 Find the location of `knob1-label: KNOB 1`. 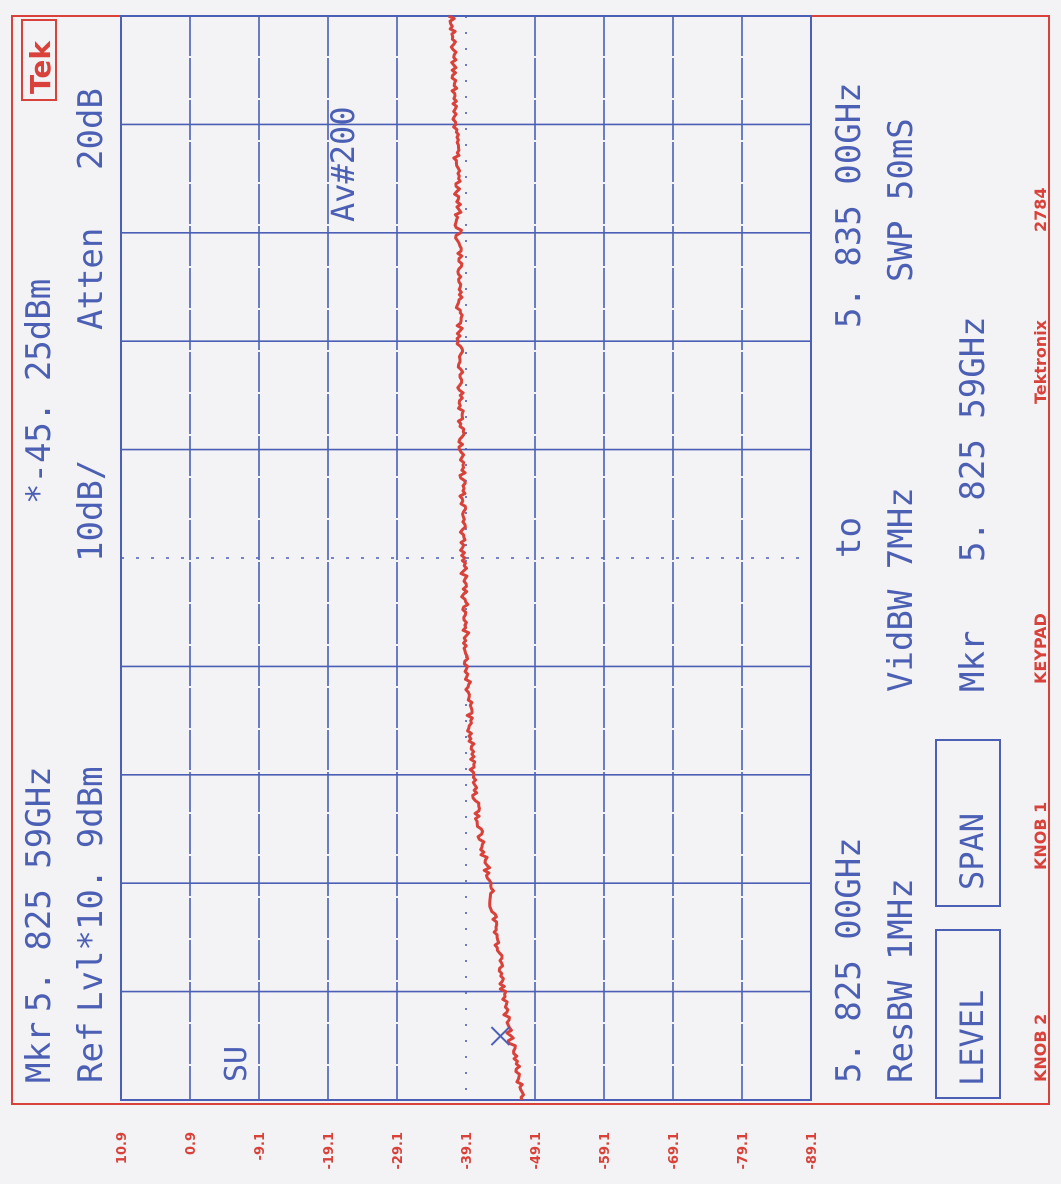

knob1-label: KNOB 1 is located at coordinates (1040, 836).